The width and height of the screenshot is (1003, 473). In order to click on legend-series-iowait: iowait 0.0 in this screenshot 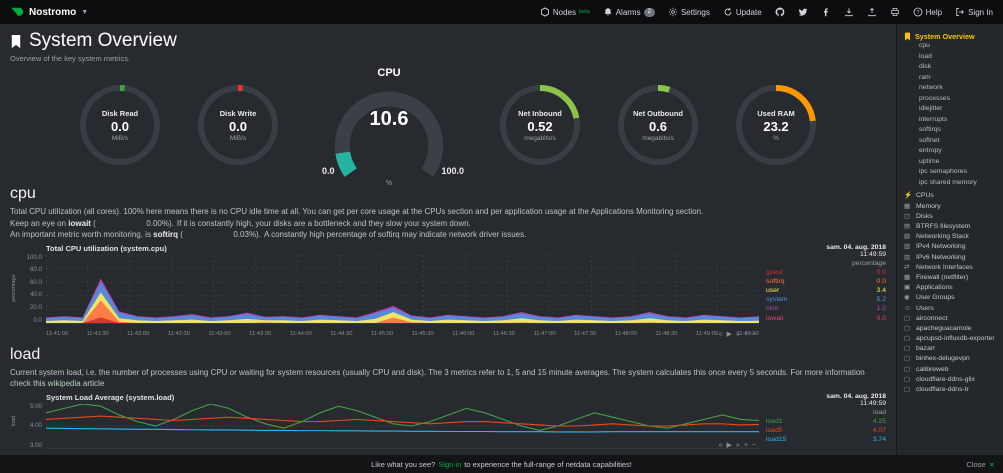, I will do `click(826, 318)`.